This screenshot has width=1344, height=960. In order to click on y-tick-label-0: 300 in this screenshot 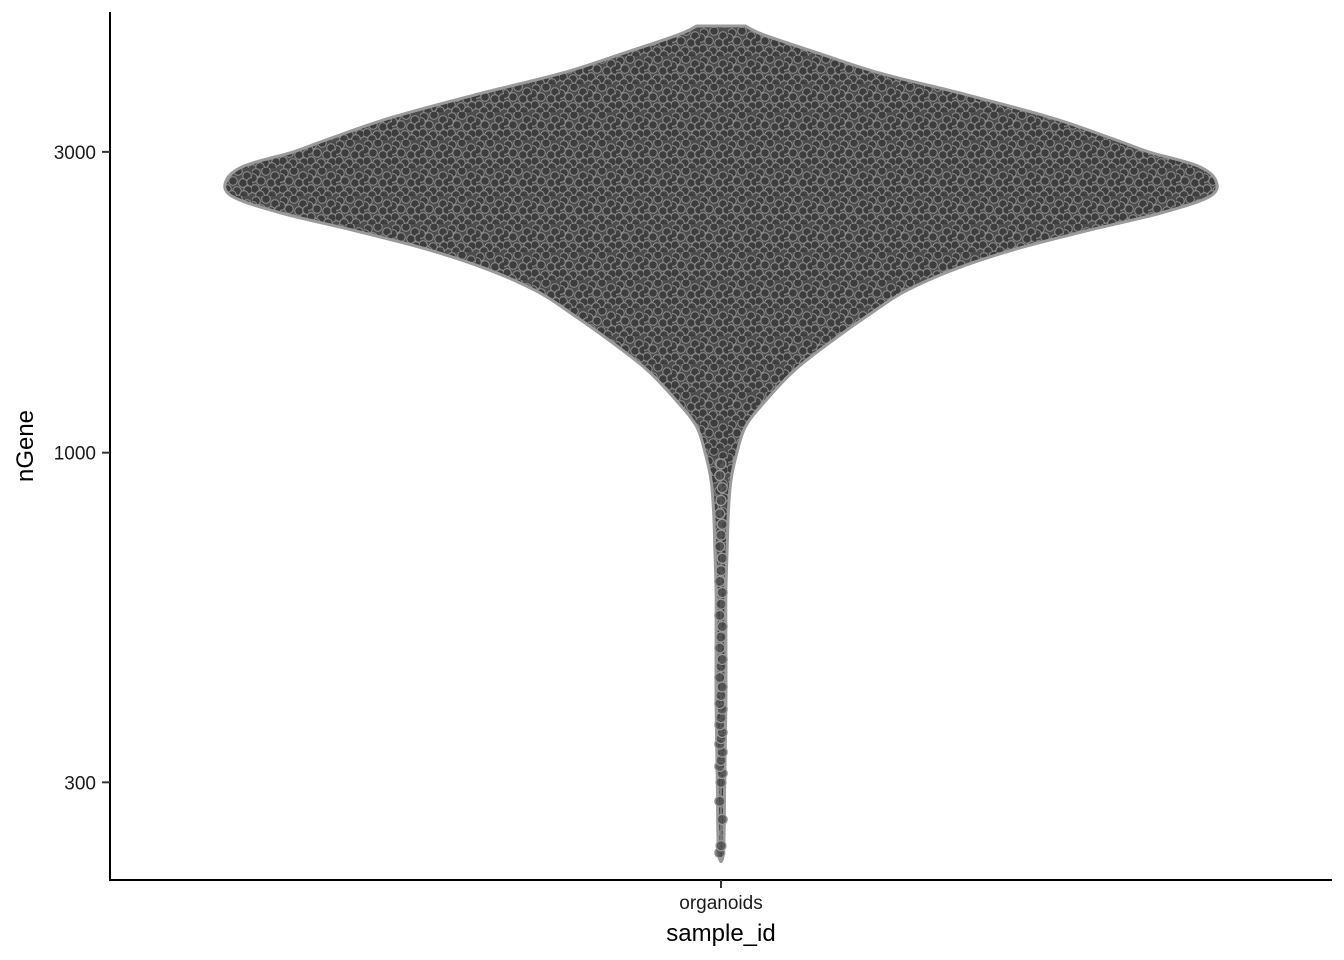, I will do `click(80, 783)`.